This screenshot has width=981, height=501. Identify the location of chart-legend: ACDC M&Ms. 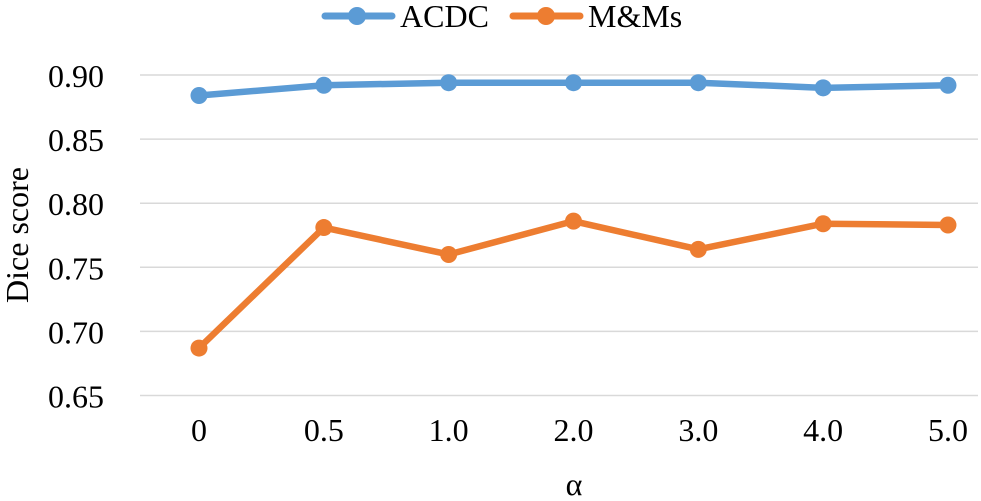
(501, 17).